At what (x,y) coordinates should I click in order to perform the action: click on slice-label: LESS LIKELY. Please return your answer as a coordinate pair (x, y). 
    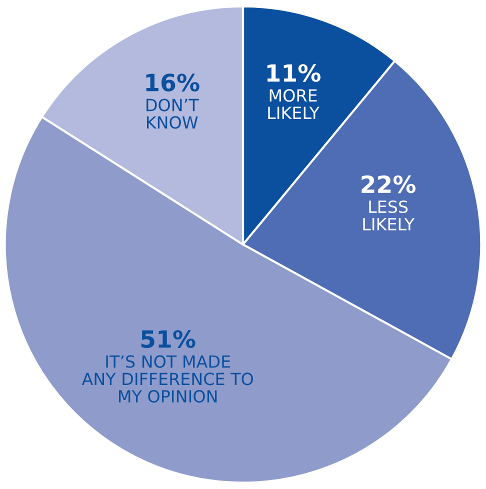
    Looking at the image, I should click on (389, 215).